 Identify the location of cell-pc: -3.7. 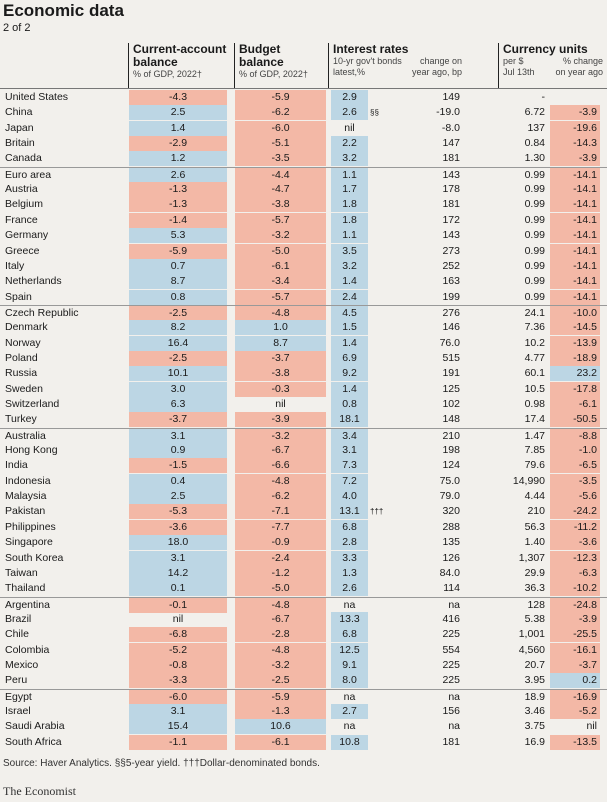
(575, 665).